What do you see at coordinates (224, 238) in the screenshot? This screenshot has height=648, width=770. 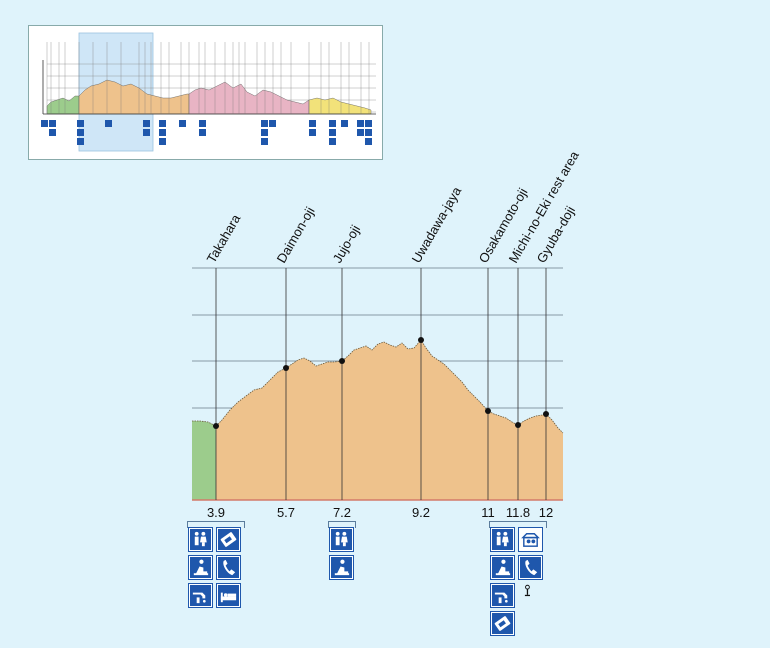 I see `place-label: Takahara` at bounding box center [224, 238].